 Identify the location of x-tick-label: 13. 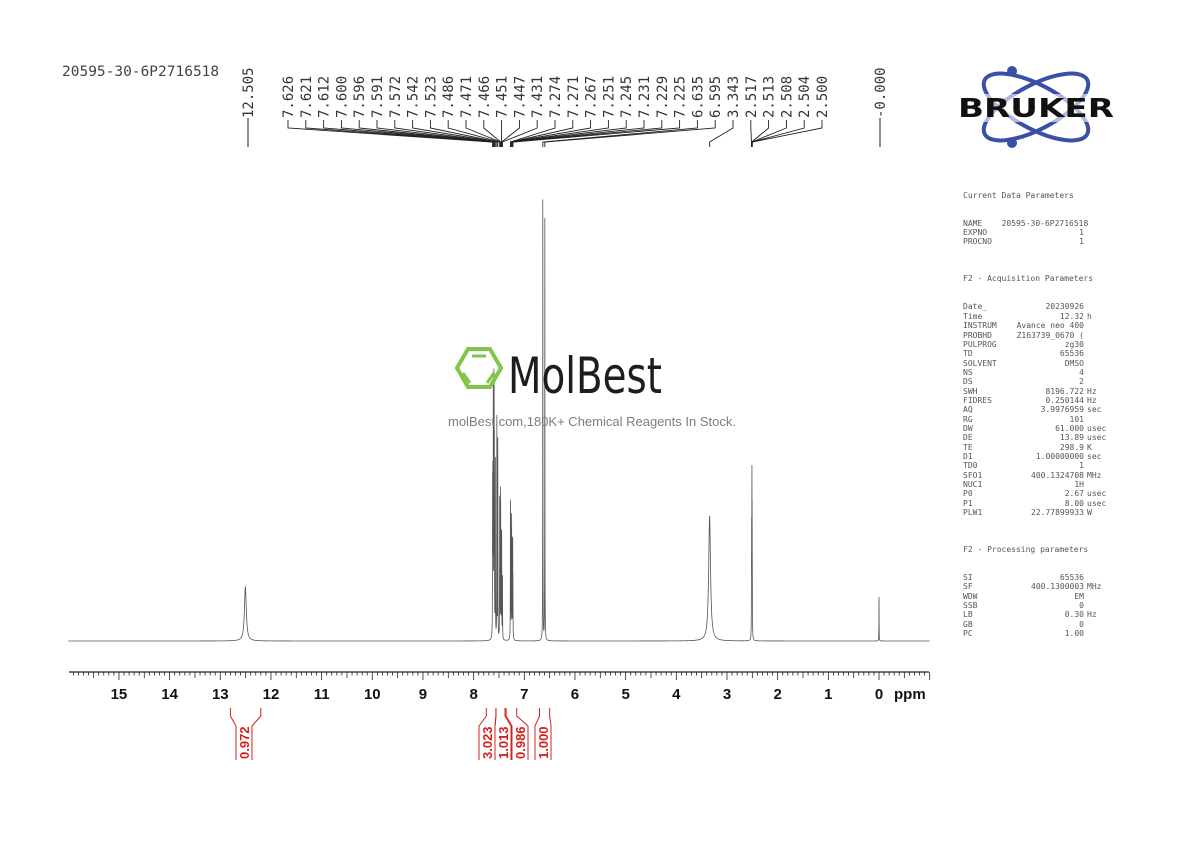
(220, 694).